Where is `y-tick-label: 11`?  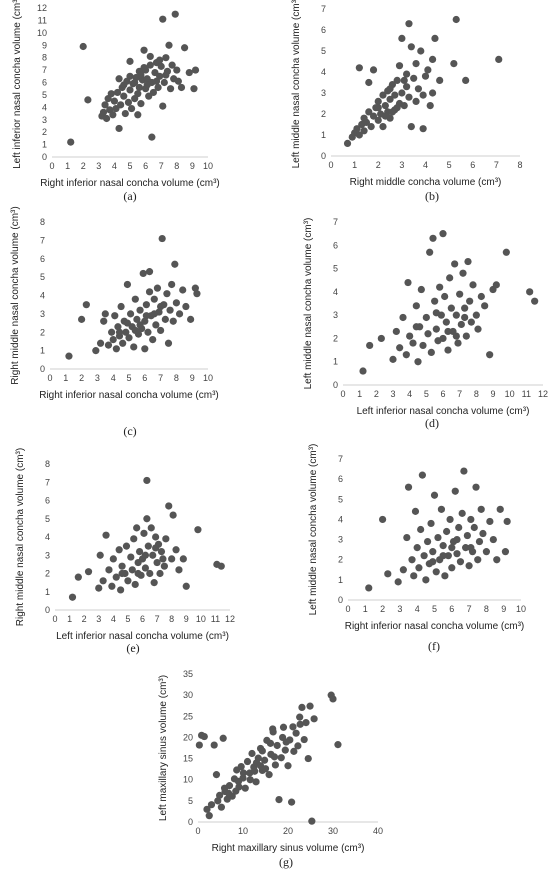 y-tick-label: 11 is located at coordinates (42, 20).